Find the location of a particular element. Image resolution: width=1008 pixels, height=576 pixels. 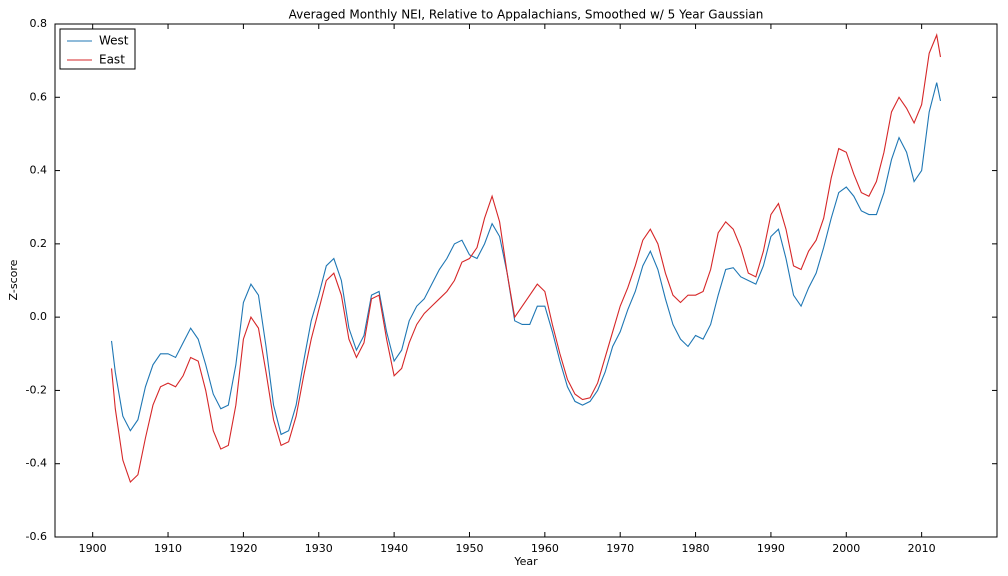

y-tick-label: 0.0 is located at coordinates (39, 316).